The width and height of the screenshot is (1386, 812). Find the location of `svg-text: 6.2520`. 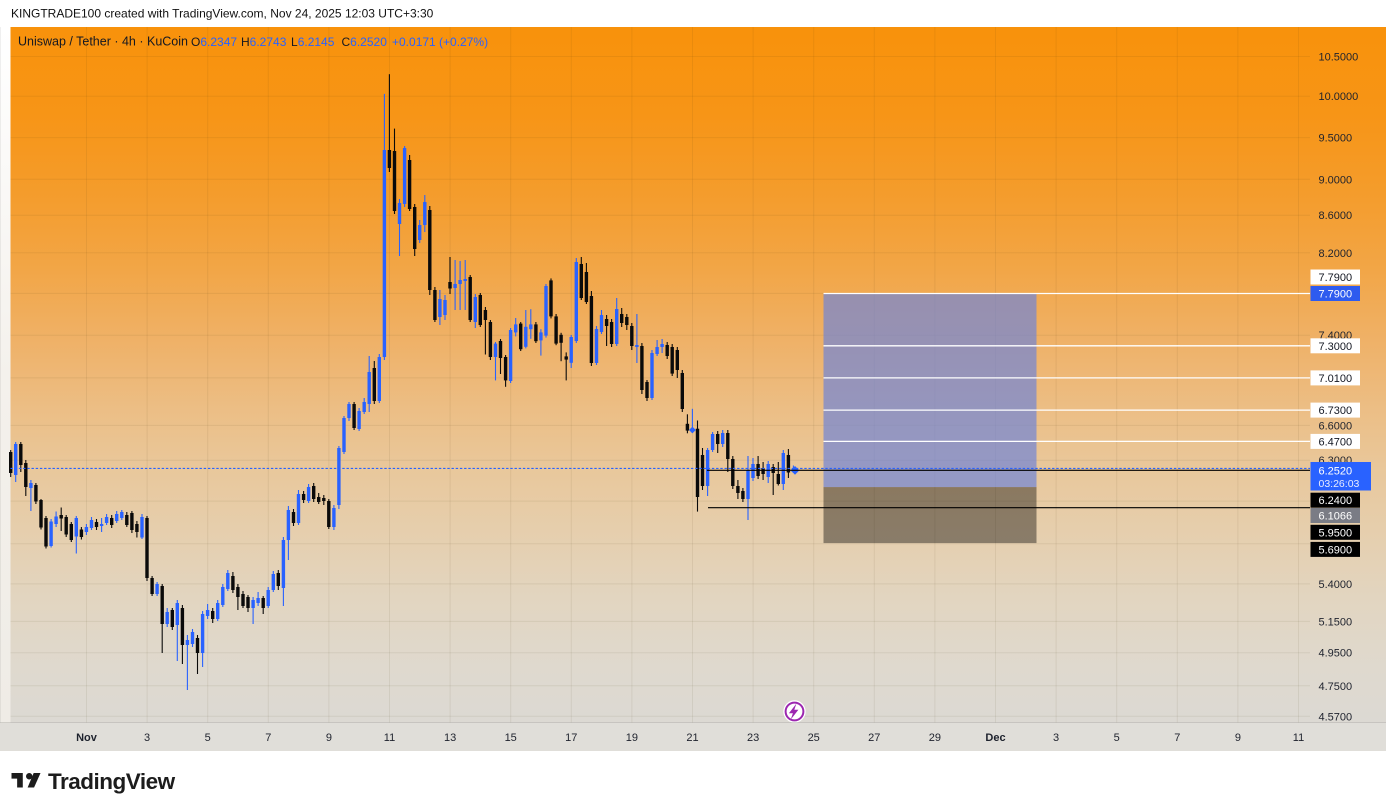

svg-text: 6.2520 is located at coordinates (1336, 472).